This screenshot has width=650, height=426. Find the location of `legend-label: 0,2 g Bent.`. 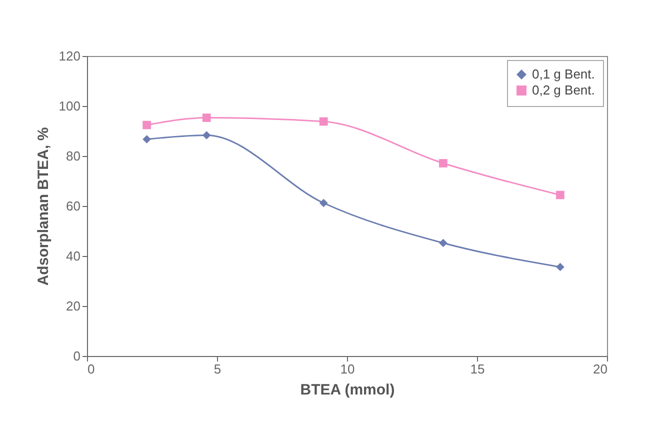

legend-label: 0,2 g Bent. is located at coordinates (563, 90).